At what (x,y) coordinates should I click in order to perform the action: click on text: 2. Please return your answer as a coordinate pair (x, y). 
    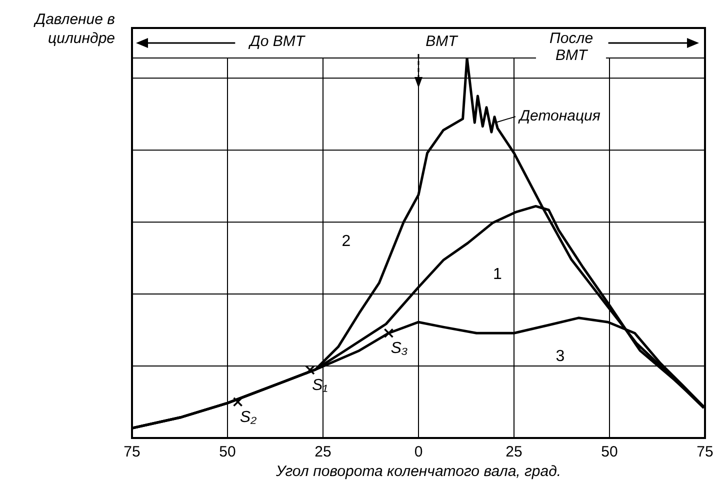
    Looking at the image, I should click on (346, 241).